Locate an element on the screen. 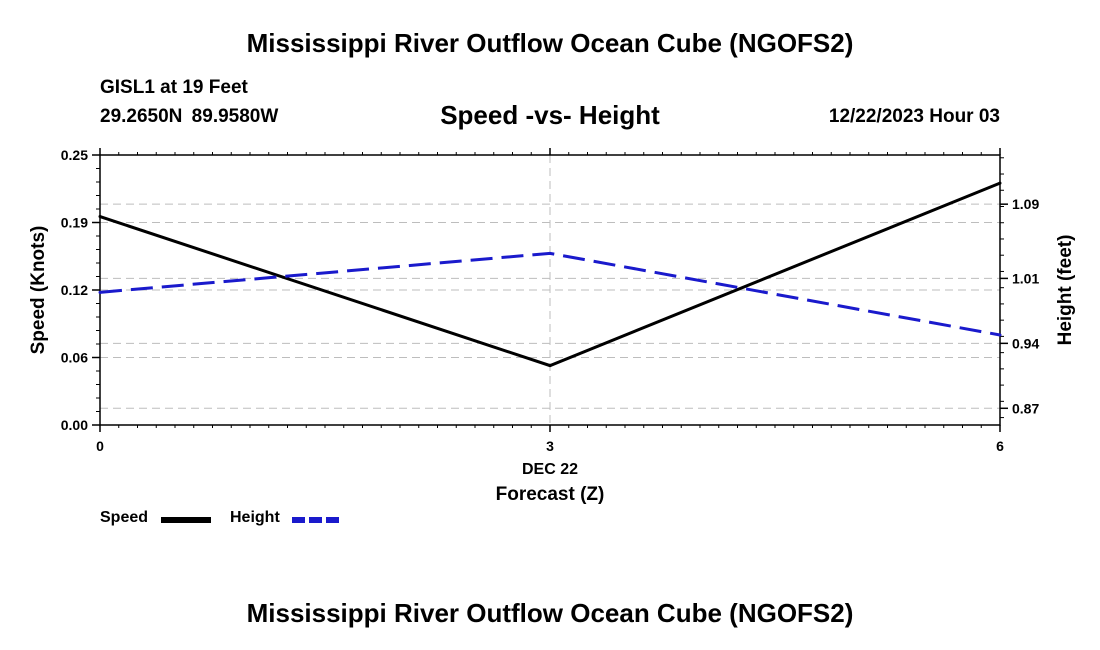 This screenshot has height=650, width=1100. x-axis-title: Forecast (Z) is located at coordinates (550, 494).